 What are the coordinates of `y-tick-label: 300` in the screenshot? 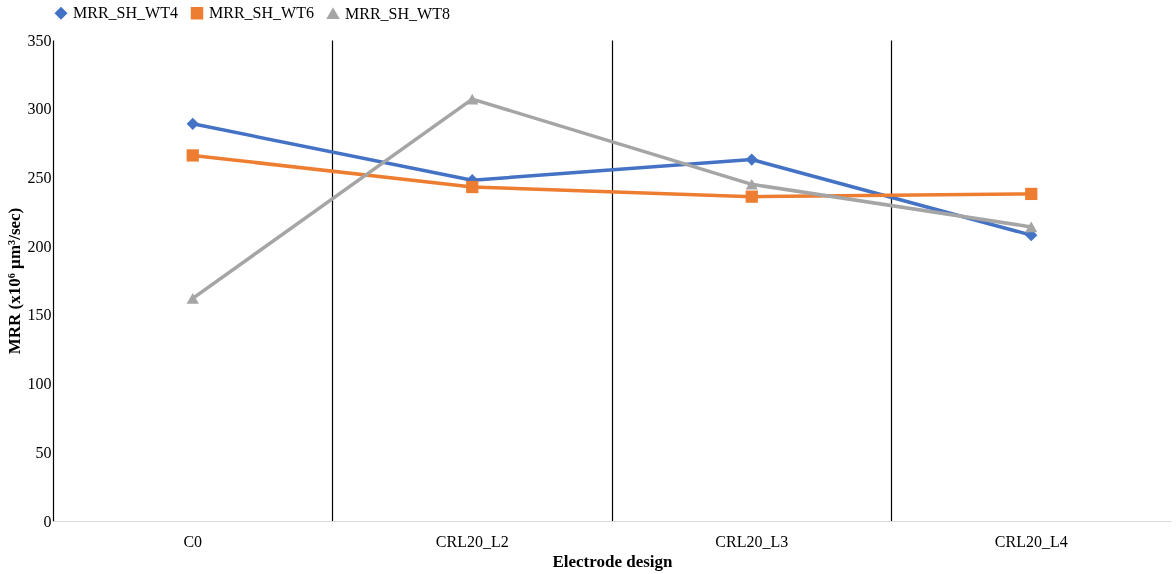 It's located at (39, 109).